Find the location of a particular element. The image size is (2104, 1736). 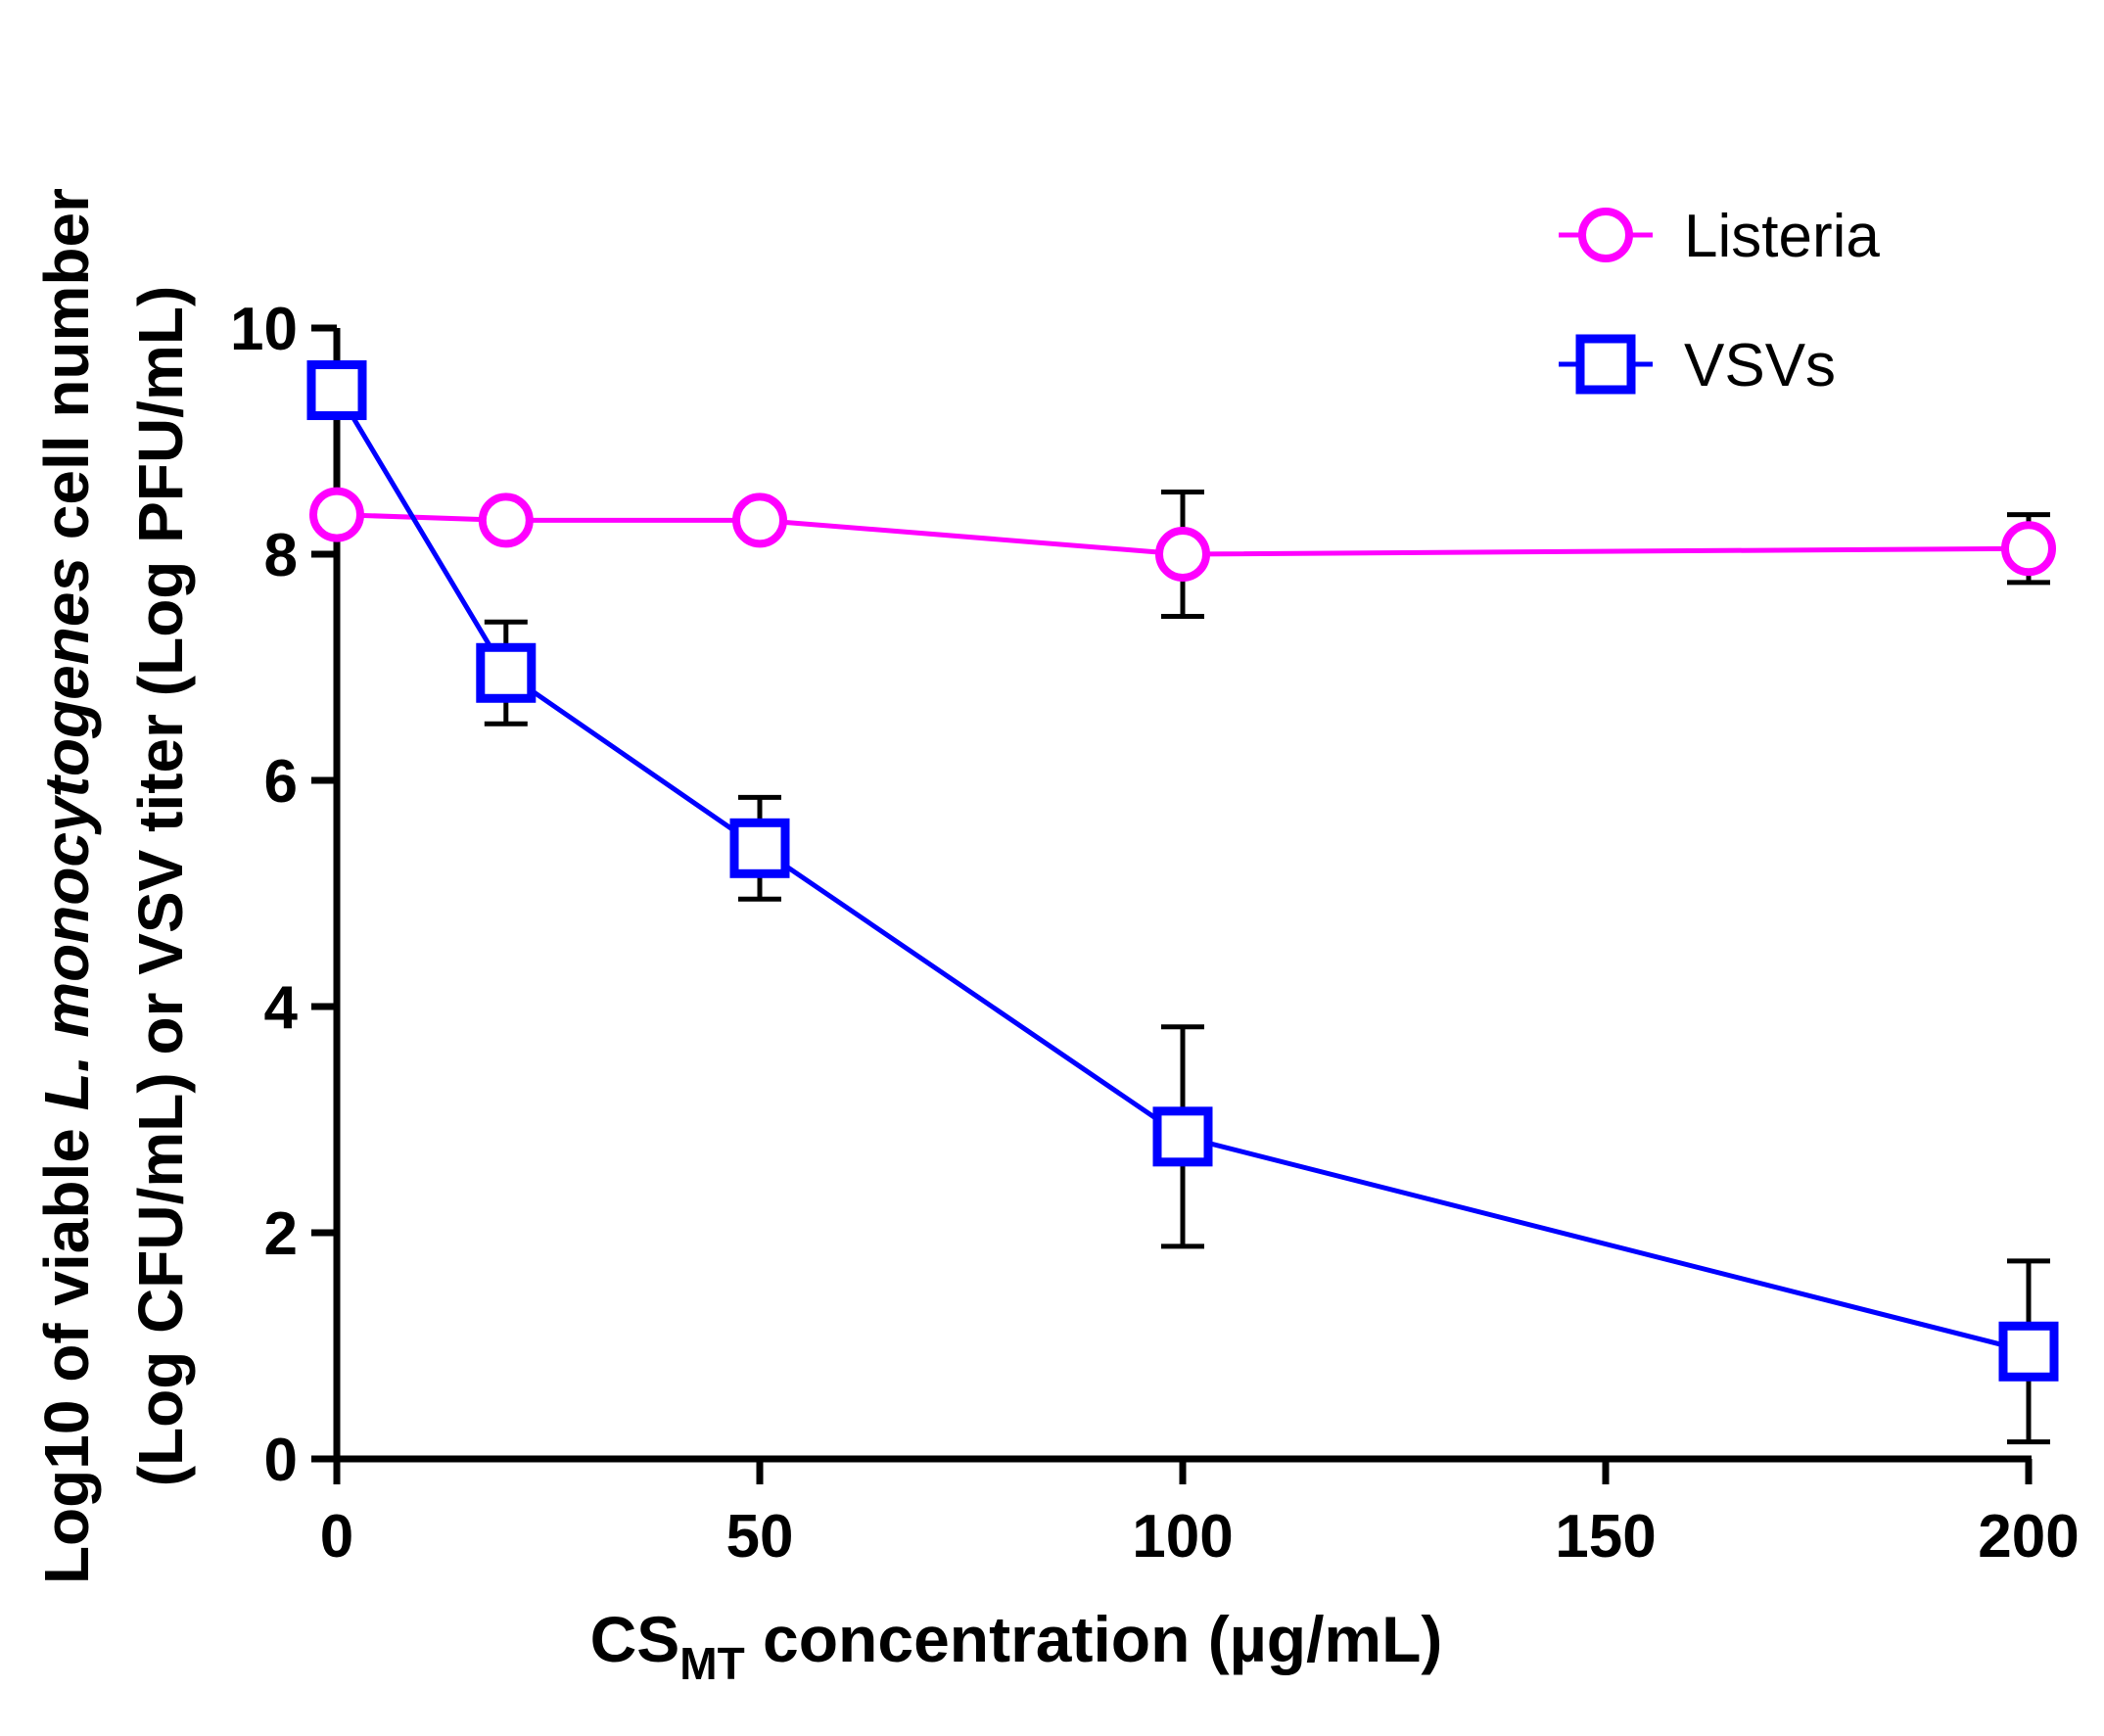

legend-item-vsvs: VSVs is located at coordinates (1697, 365).